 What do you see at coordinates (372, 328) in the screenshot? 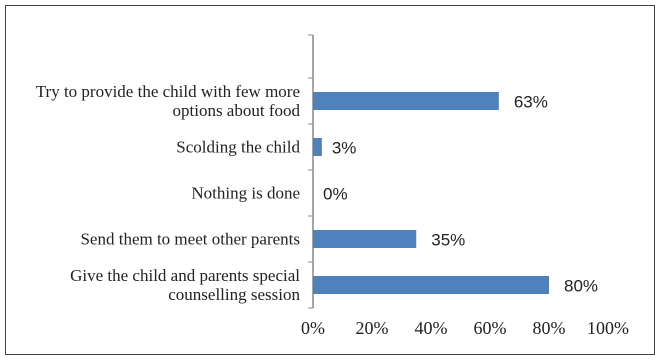
I see `x-tick-label: 20%` at bounding box center [372, 328].